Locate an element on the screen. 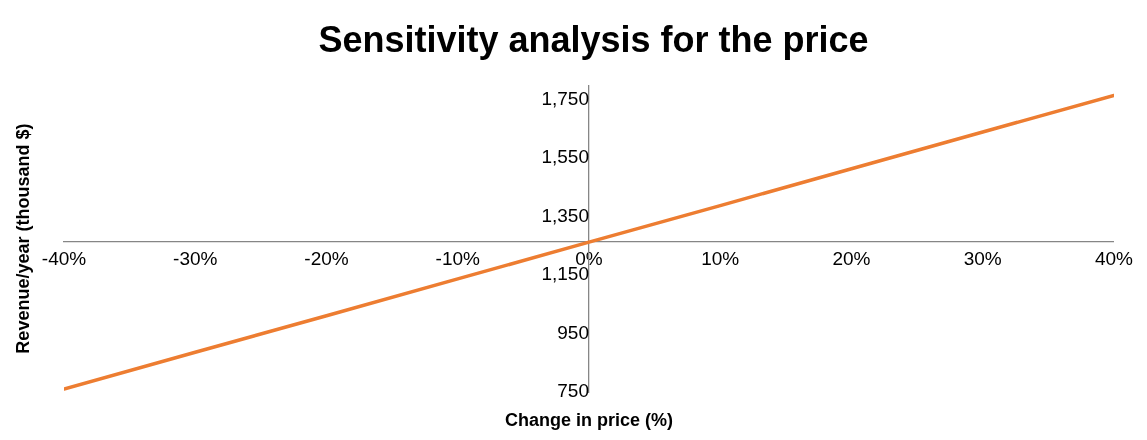  y-tick-label: 1,350 is located at coordinates (565, 215).